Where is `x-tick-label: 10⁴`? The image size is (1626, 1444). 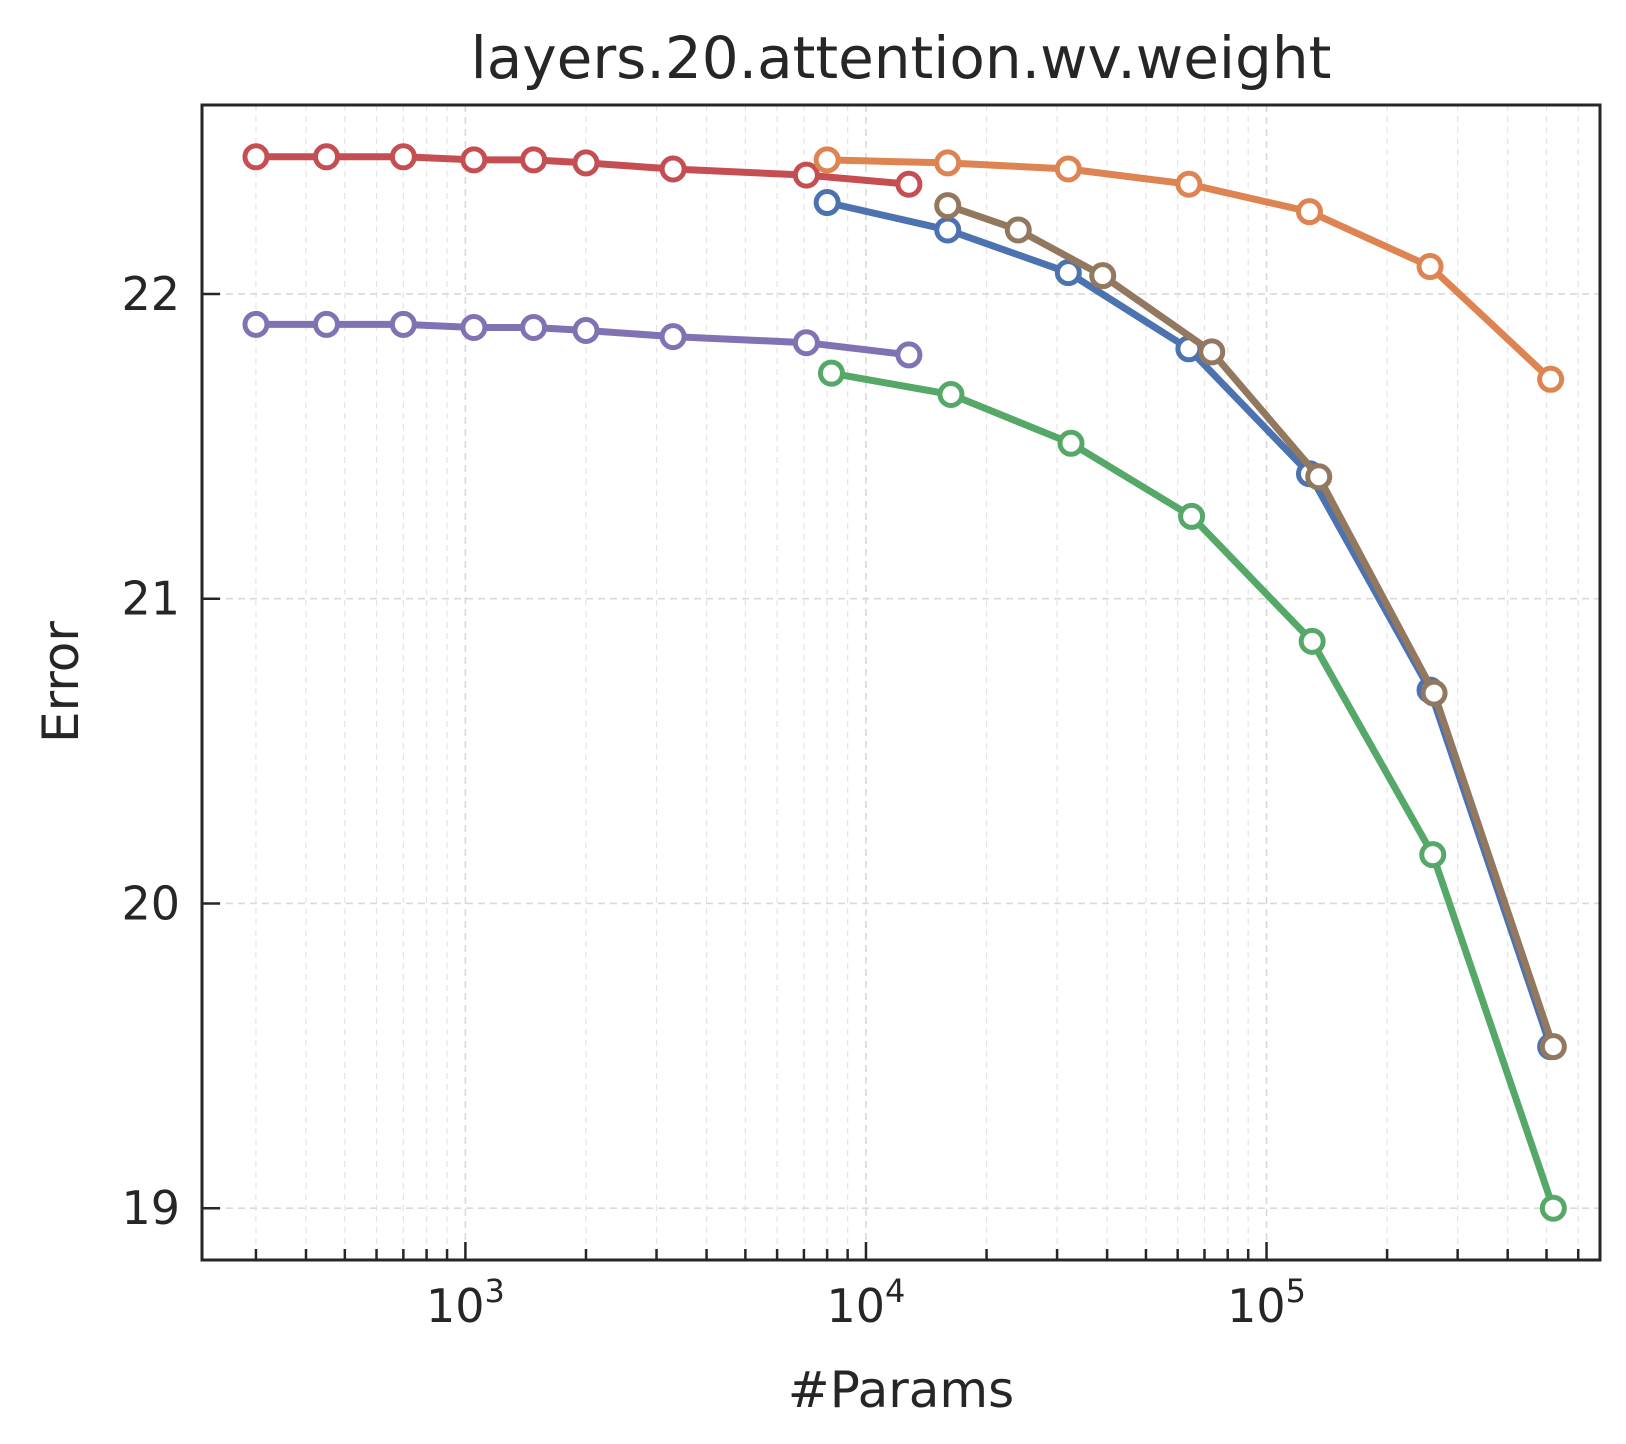 x-tick-label: 10⁴ is located at coordinates (866, 1302).